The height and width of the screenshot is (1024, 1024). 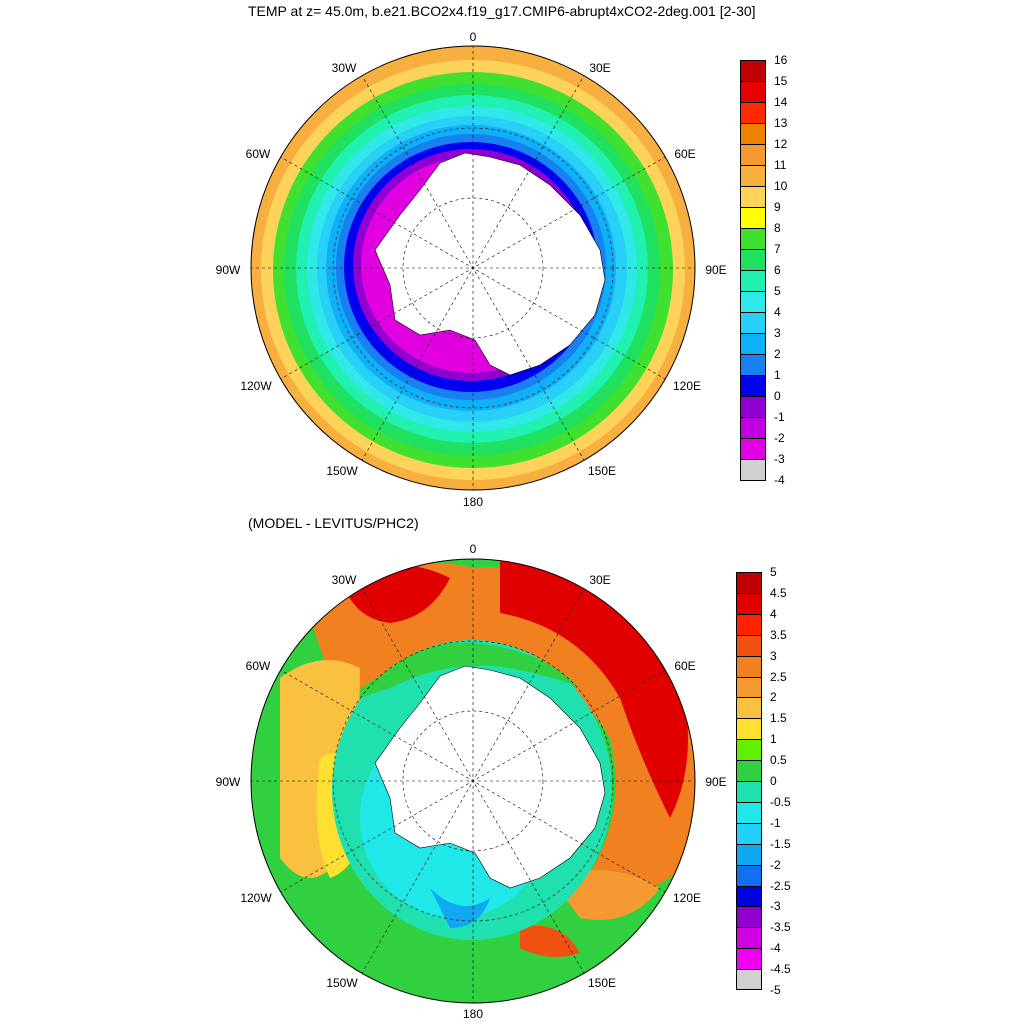 I want to click on top-colorbar-tick-label: 11, so click(x=780, y=165).